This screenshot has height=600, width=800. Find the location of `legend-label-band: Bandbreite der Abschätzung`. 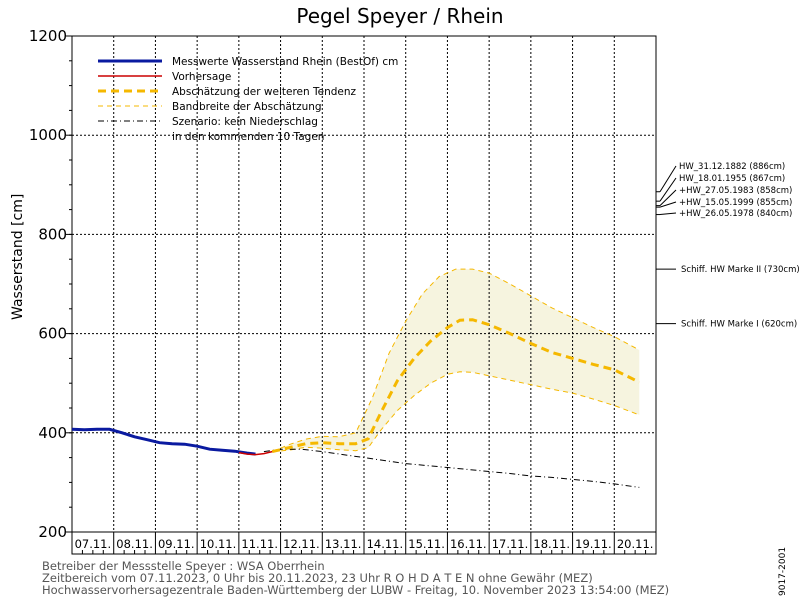

legend-label-band: Bandbreite der Abschätzung is located at coordinates (247, 107).